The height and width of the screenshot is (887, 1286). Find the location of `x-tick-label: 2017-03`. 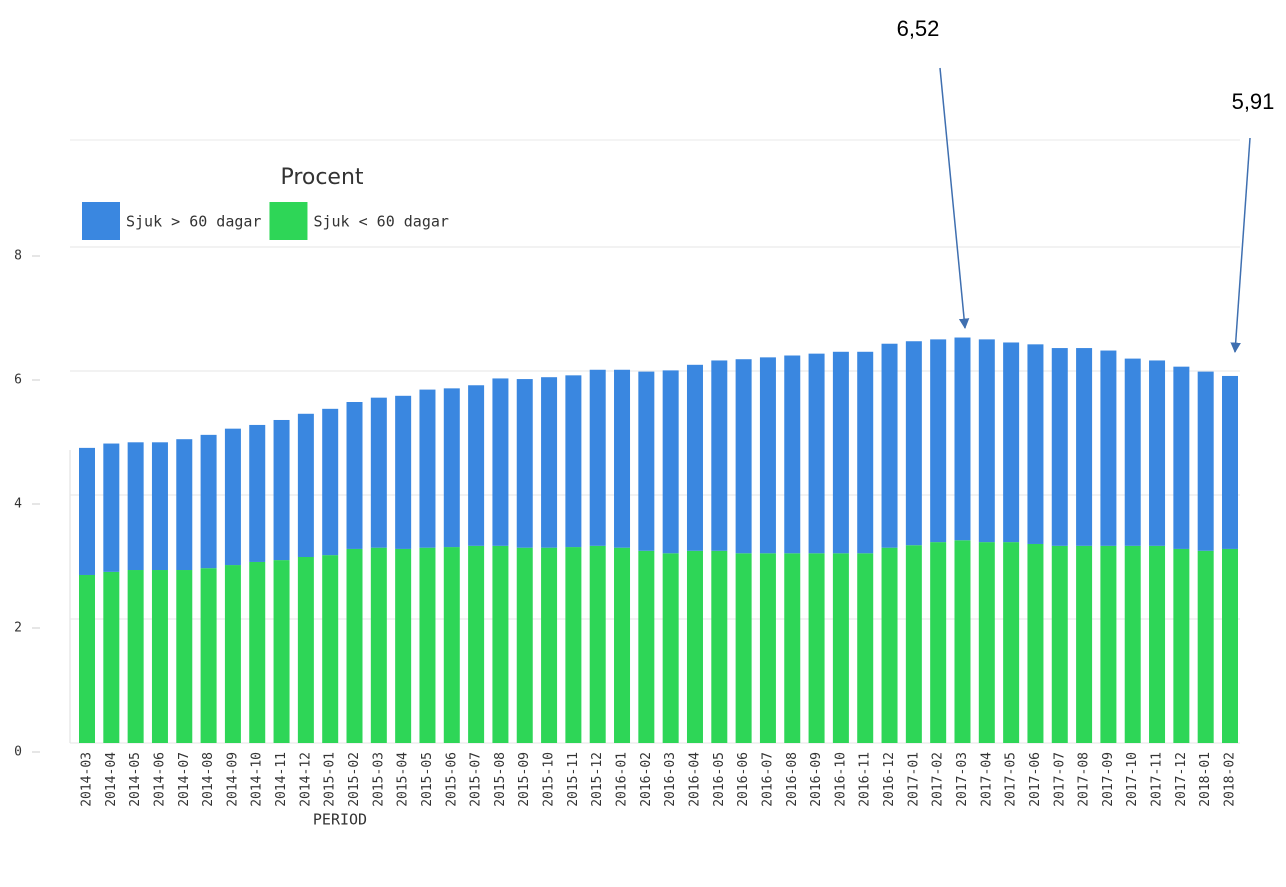

x-tick-label: 2017-03 is located at coordinates (962, 779).